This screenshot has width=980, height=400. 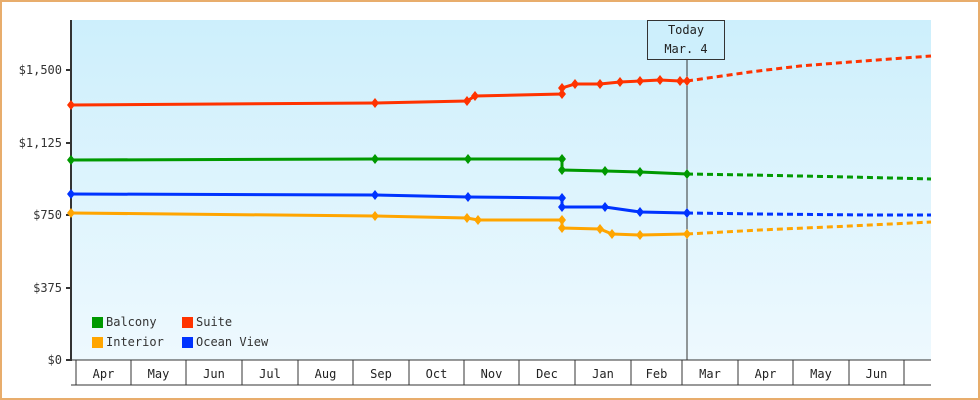 I want to click on y-tick-label: $375, so click(x=47, y=288).